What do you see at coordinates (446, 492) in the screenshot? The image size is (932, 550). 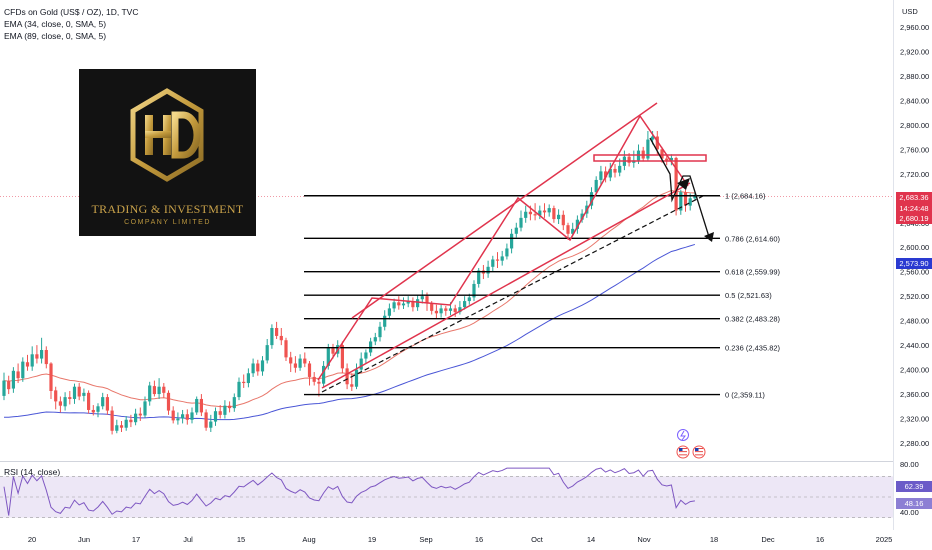 I see `rsi-pane` at bounding box center [446, 492].